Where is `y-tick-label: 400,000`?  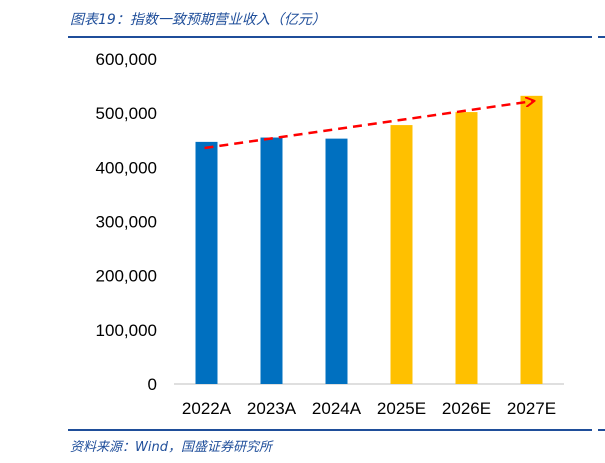 y-tick-label: 400,000 is located at coordinates (126, 167).